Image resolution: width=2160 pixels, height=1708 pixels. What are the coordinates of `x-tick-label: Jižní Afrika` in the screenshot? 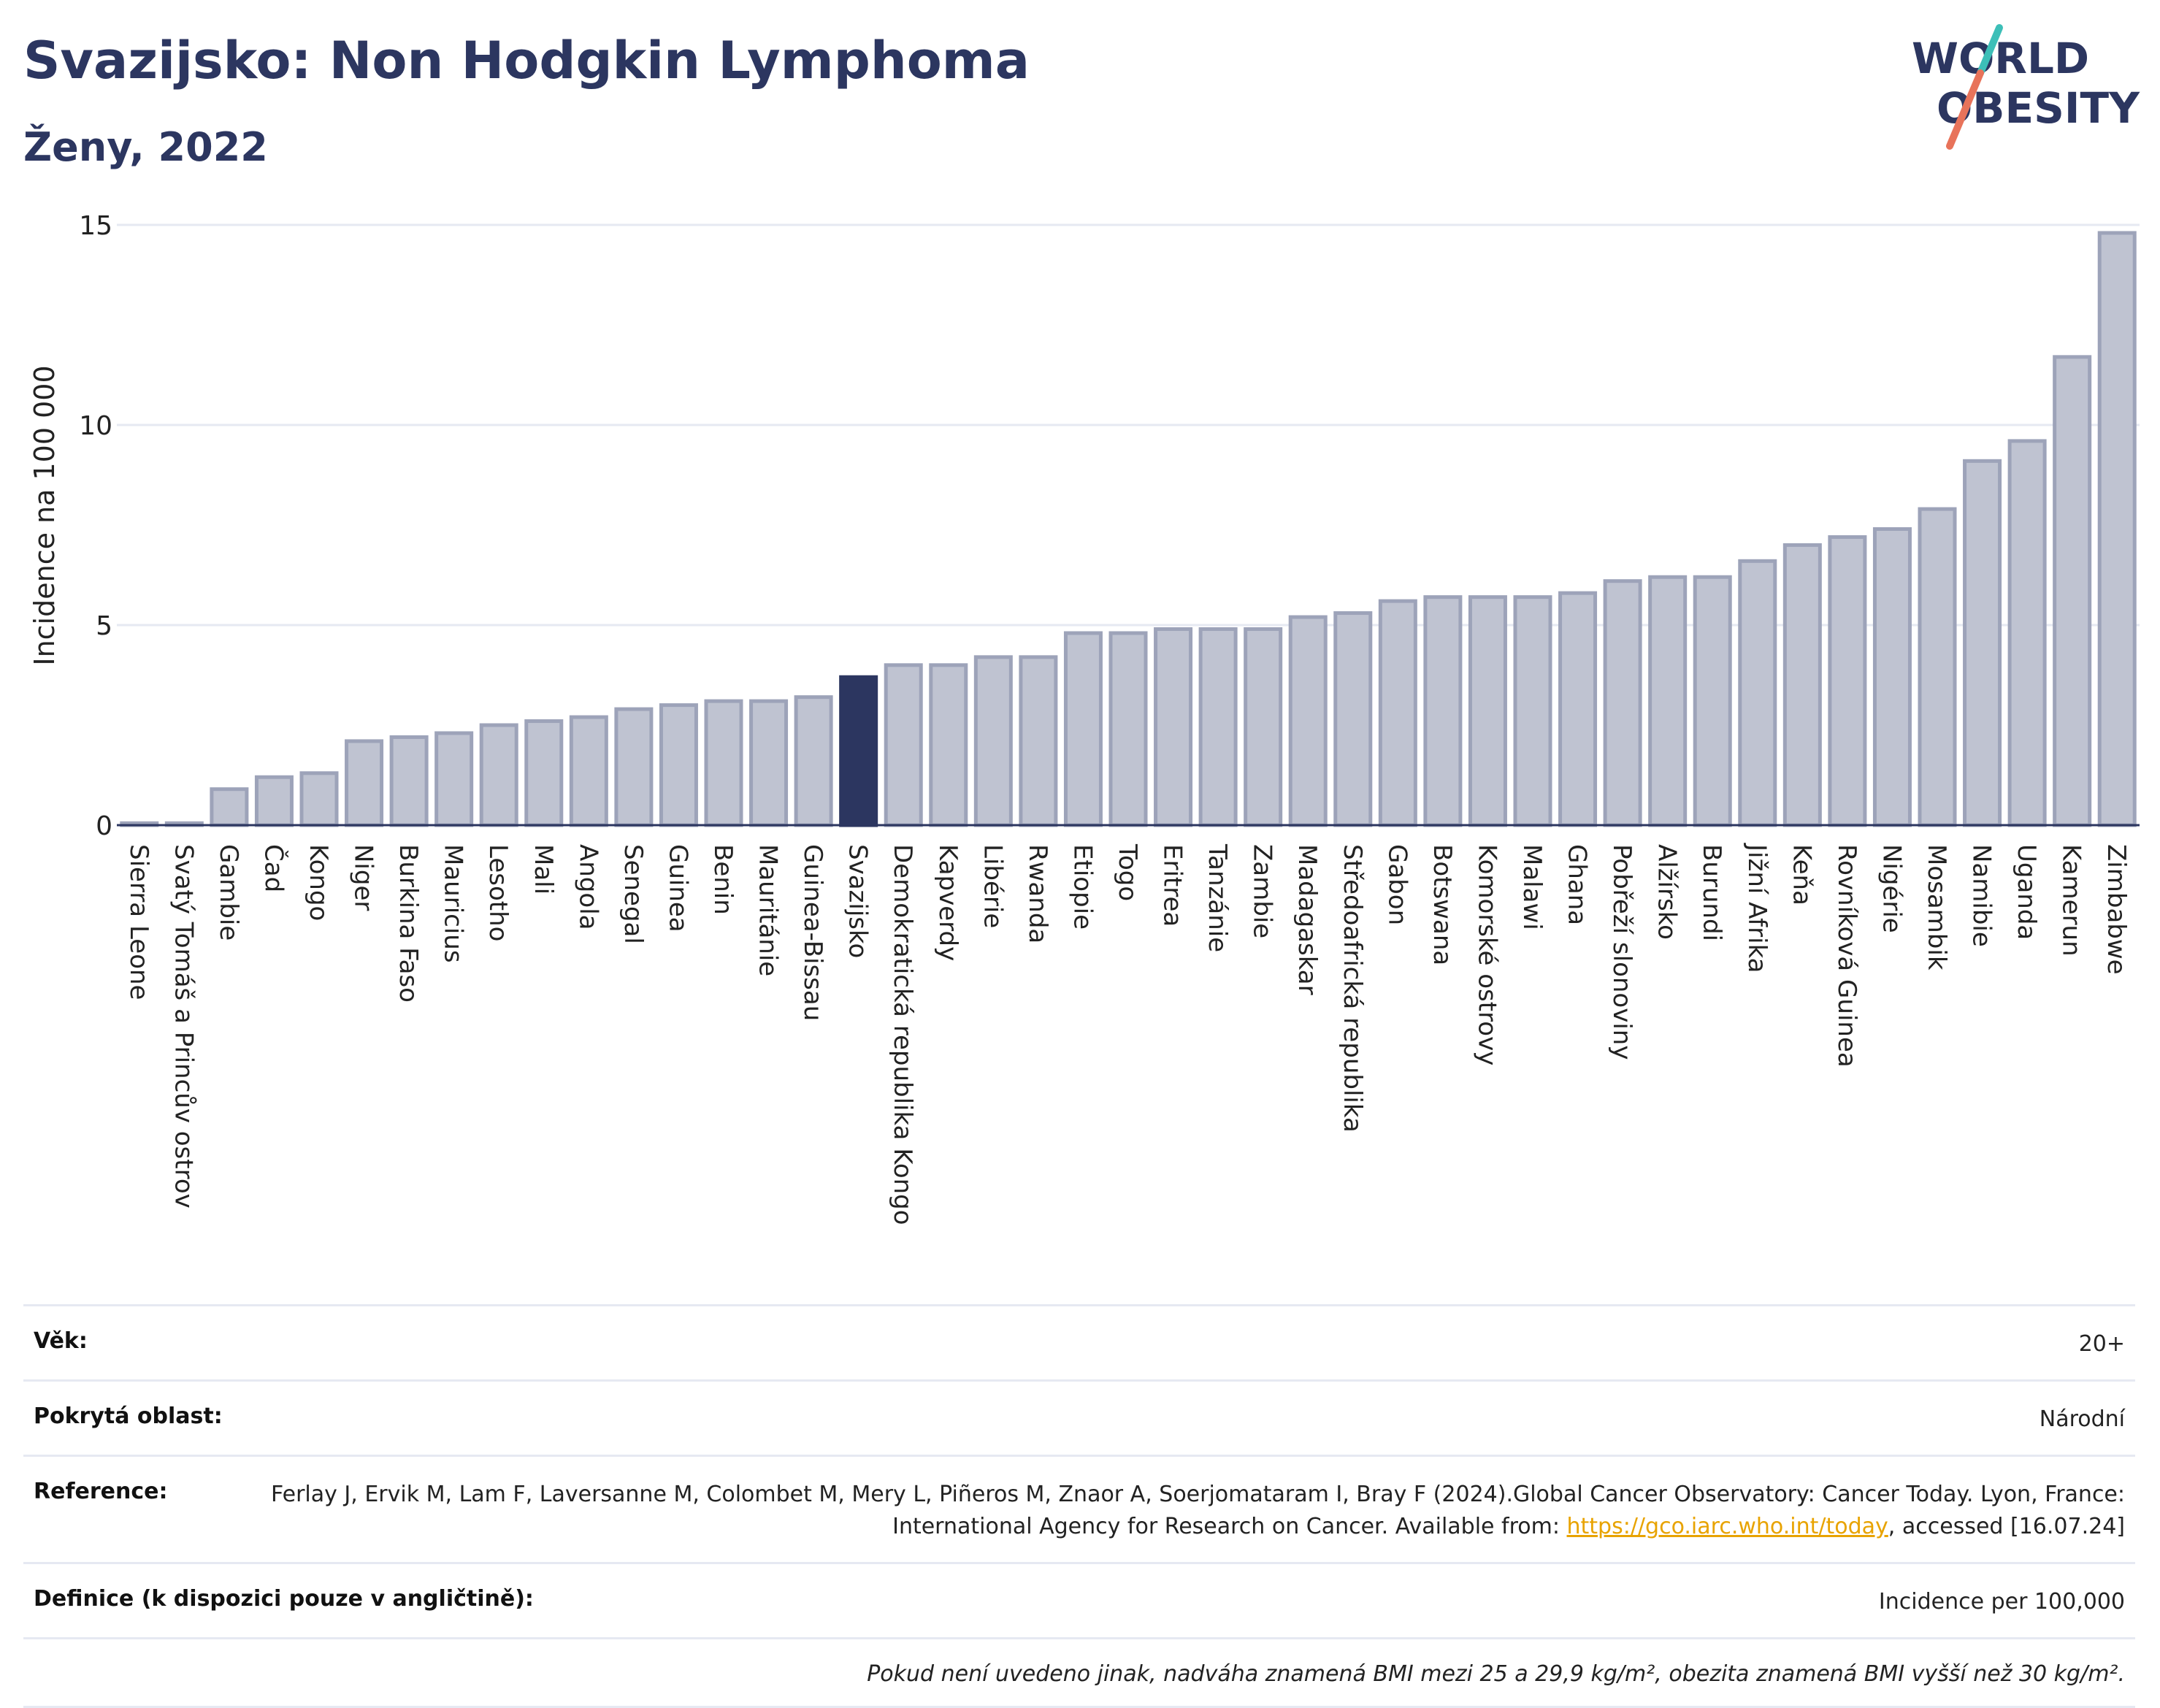 It's located at (1757, 908).